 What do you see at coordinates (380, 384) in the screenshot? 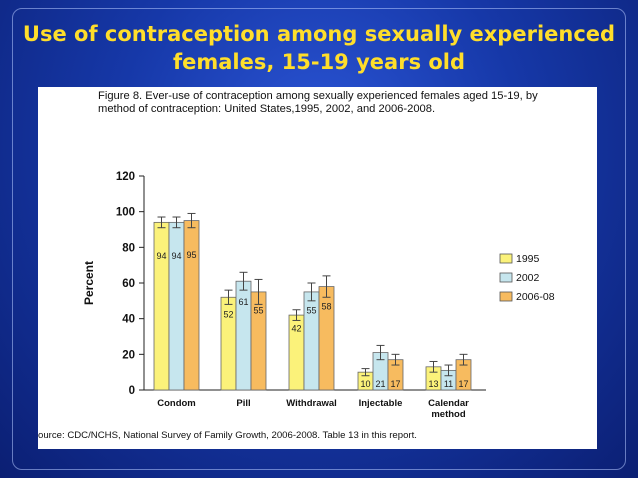
I see `data-label: 21` at bounding box center [380, 384].